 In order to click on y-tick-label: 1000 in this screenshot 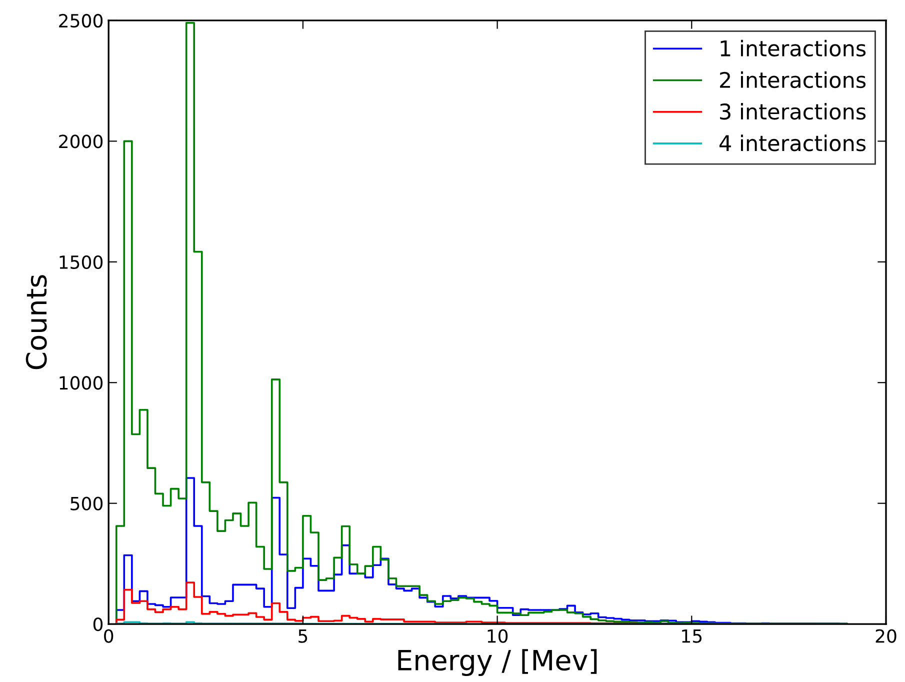, I will do `click(81, 383)`.